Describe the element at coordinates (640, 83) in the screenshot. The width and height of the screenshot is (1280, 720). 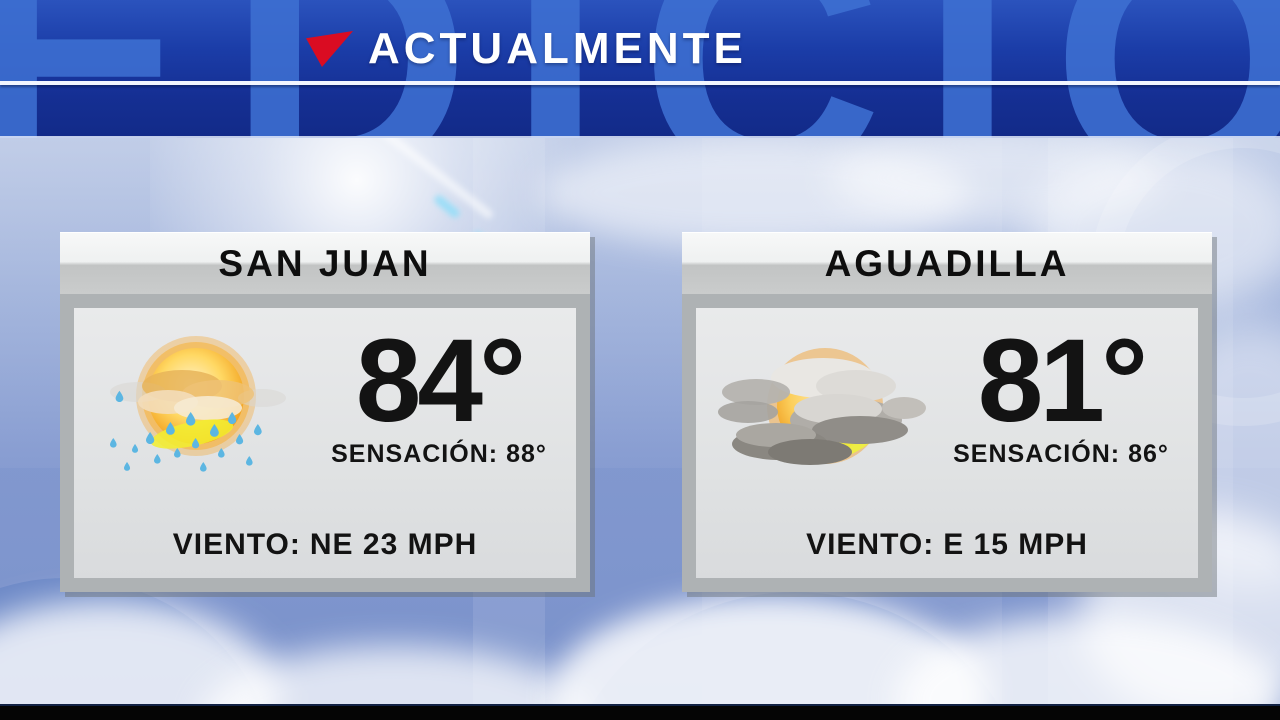
I see `banner-divider-line` at that location.